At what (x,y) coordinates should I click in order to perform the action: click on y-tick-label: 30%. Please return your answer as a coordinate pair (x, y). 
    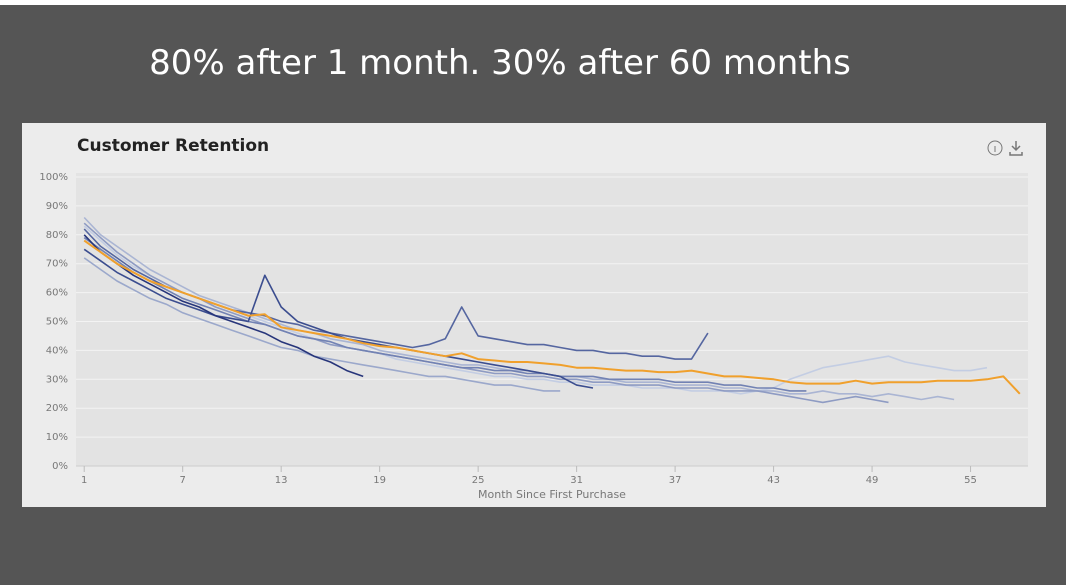
    Looking at the image, I should click on (57, 379).